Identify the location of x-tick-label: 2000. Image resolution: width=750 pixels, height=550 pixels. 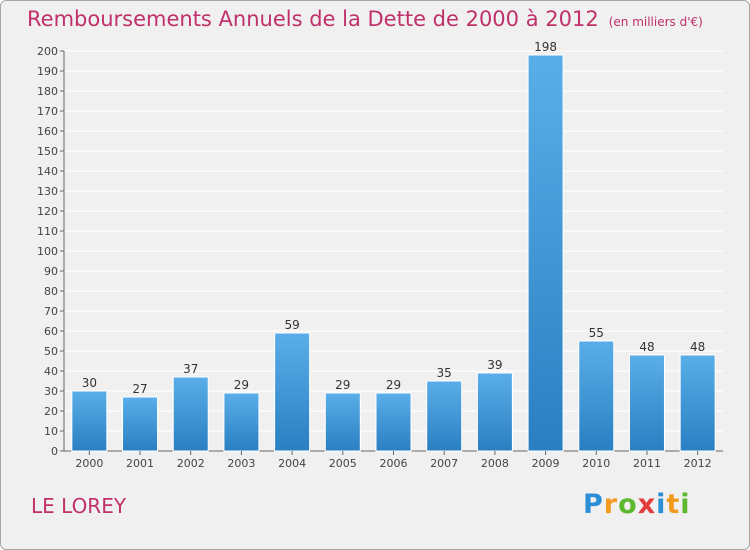
(89, 463).